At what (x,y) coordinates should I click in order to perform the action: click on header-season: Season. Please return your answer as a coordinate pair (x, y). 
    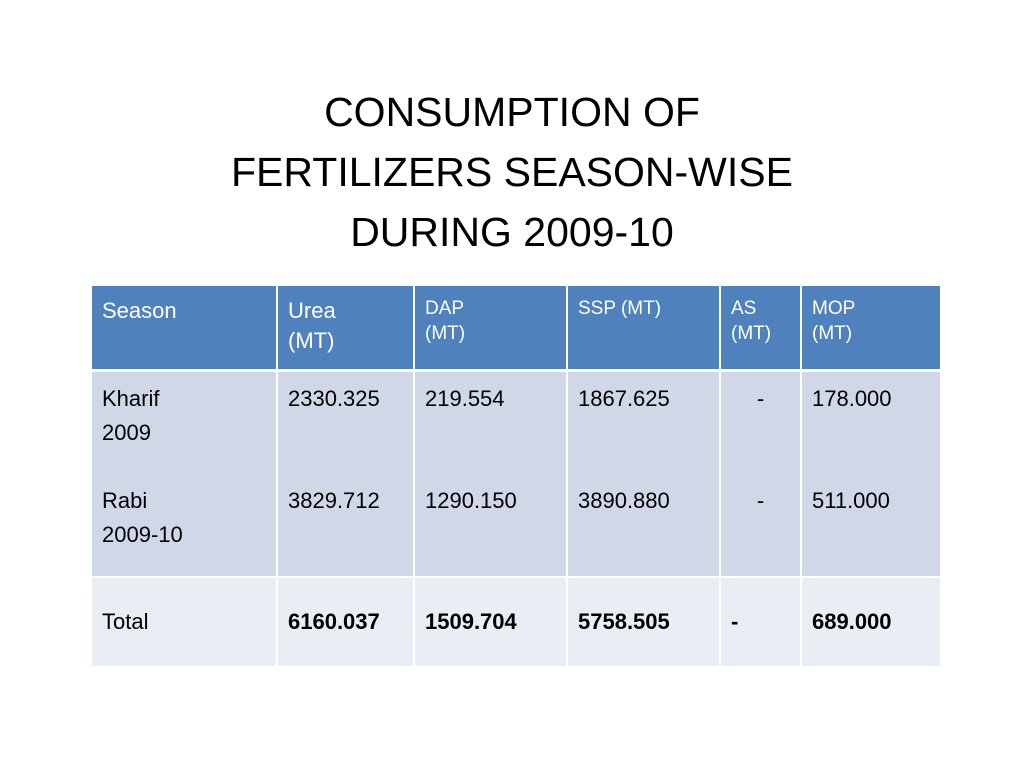
    Looking at the image, I should click on (185, 329).